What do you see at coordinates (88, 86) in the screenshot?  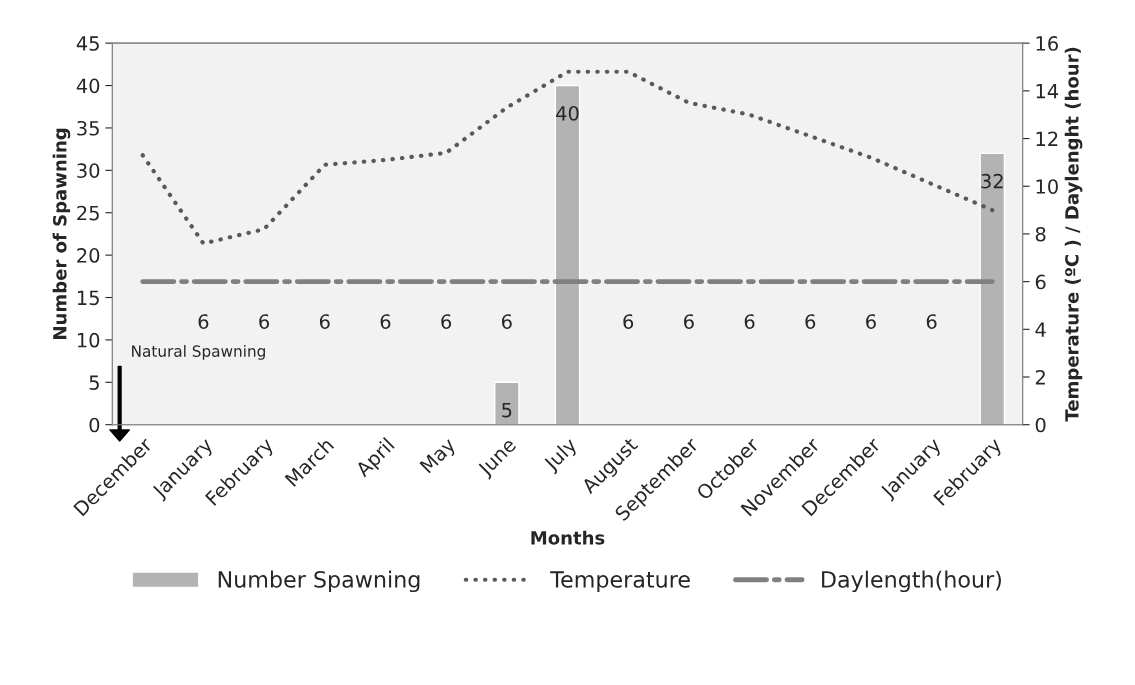 I see `y-tick-label: 40` at bounding box center [88, 86].